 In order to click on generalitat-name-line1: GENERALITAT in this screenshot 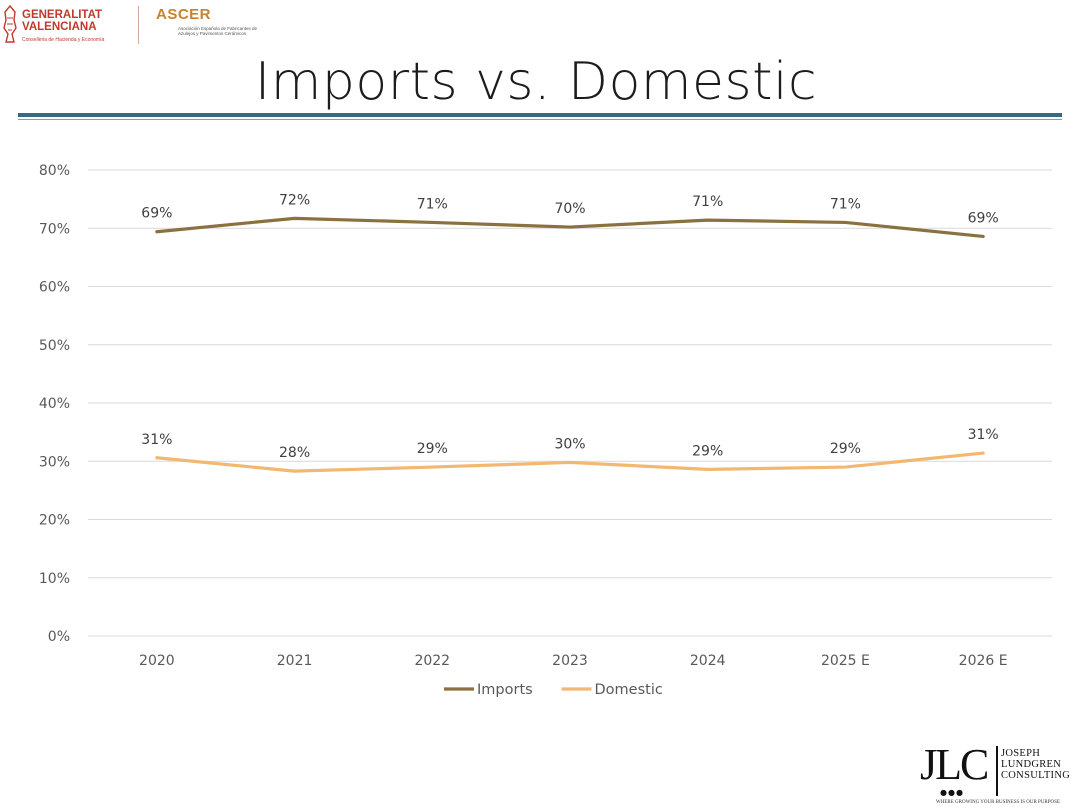, I will do `click(62, 15)`.